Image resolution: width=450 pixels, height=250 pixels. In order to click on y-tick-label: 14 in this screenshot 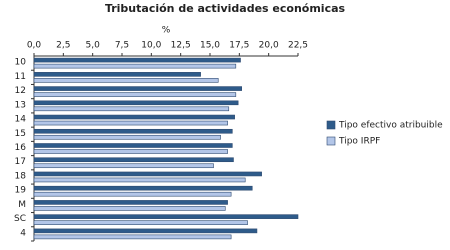, I will do `click(21, 120)`.